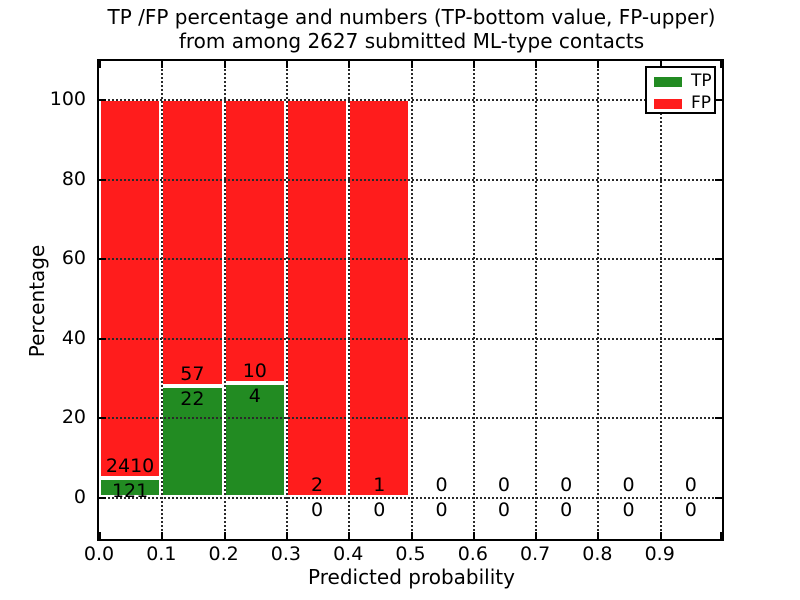  I want to click on x-tick-label-0.5: 0.5, so click(410, 554).